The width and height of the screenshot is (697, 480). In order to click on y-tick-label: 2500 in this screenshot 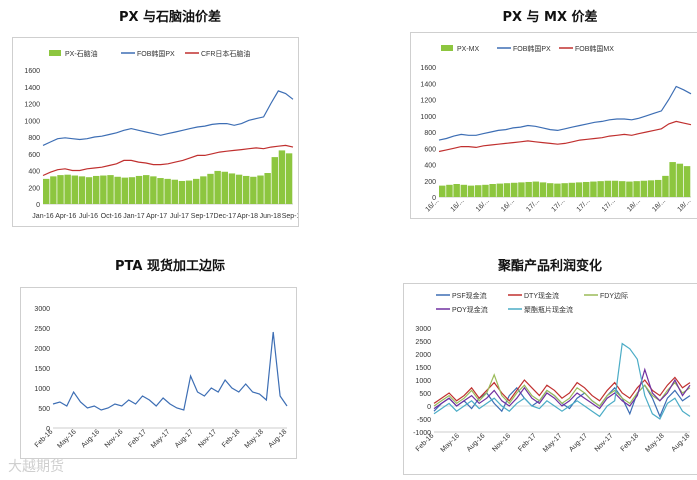, I will do `click(42, 329)`.